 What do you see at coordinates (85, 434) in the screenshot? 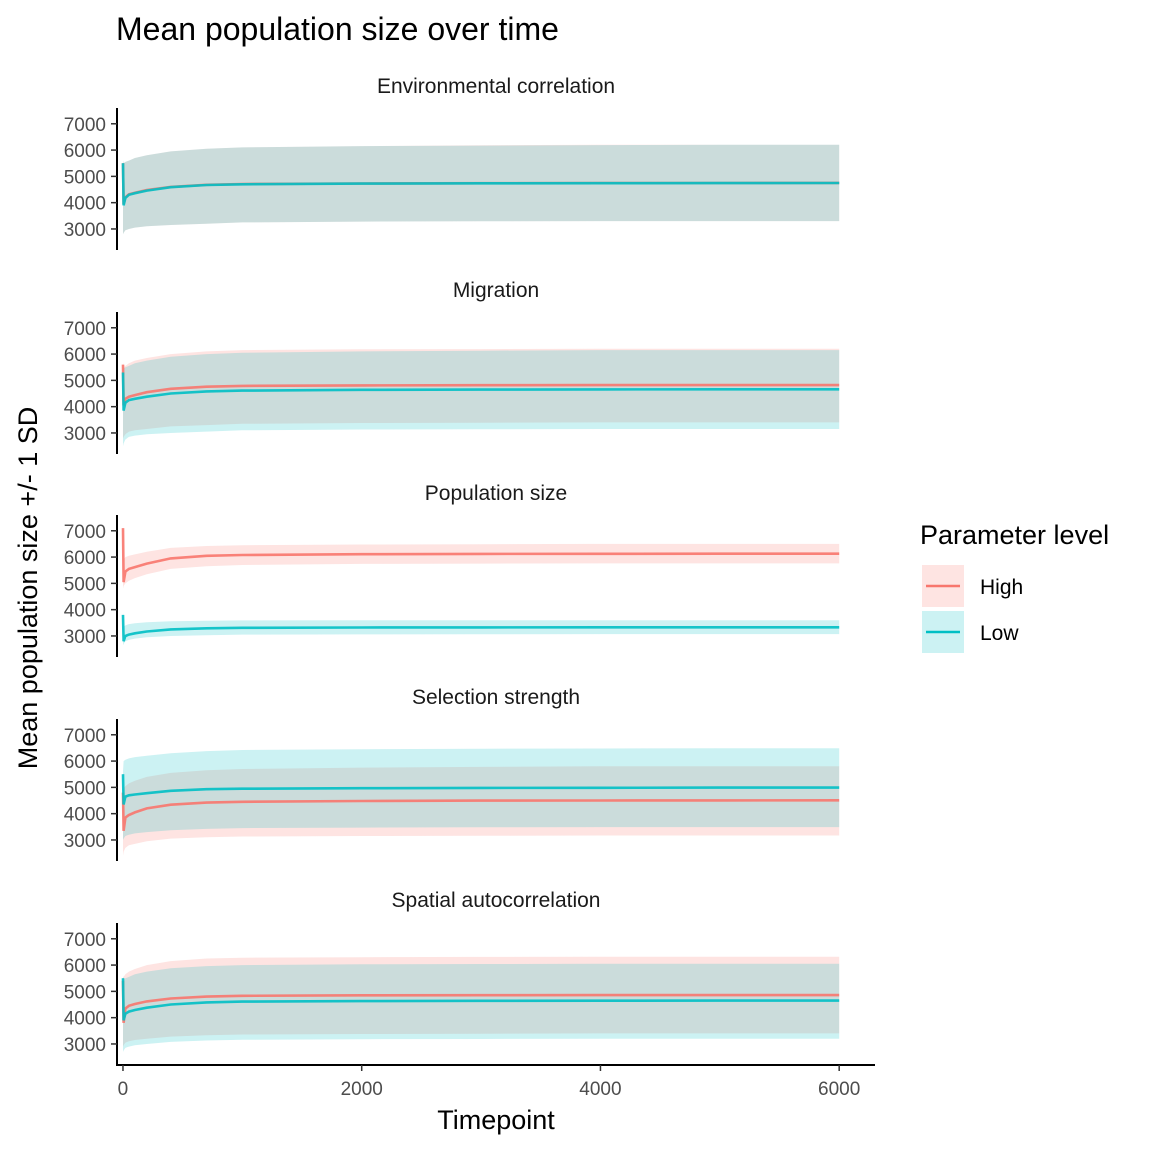
I see `y-tick-label-migration: 3000` at bounding box center [85, 434].